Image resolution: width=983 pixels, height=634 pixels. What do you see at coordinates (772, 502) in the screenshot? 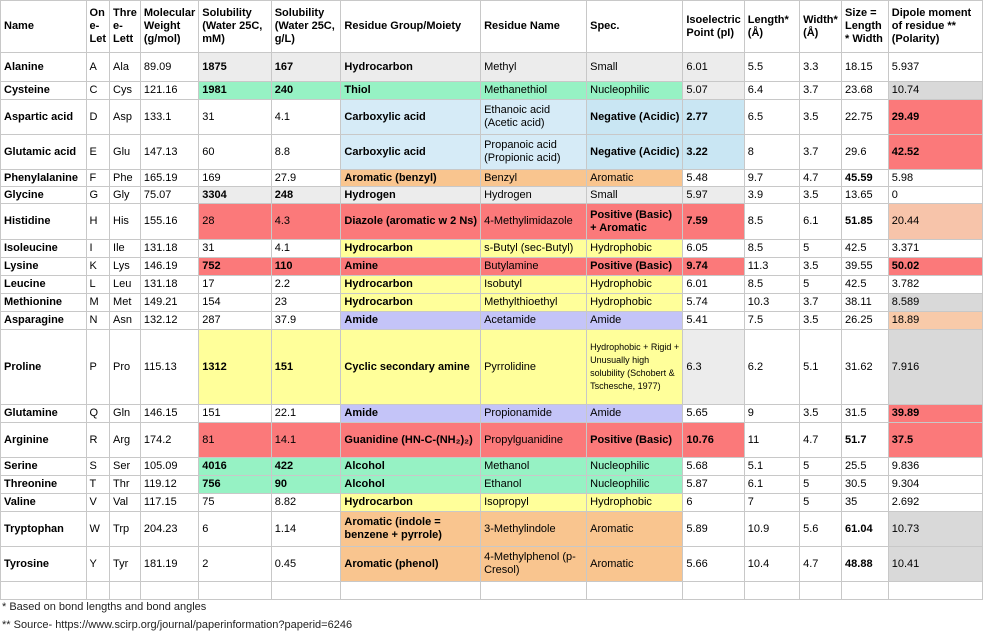
I see `length-cell: 7` at bounding box center [772, 502].